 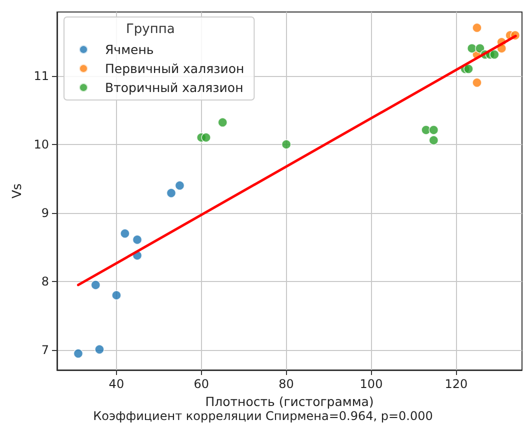 What do you see at coordinates (289, 401) in the screenshot?
I see `x-axis-title: Плотность (гистограмма)` at bounding box center [289, 401].